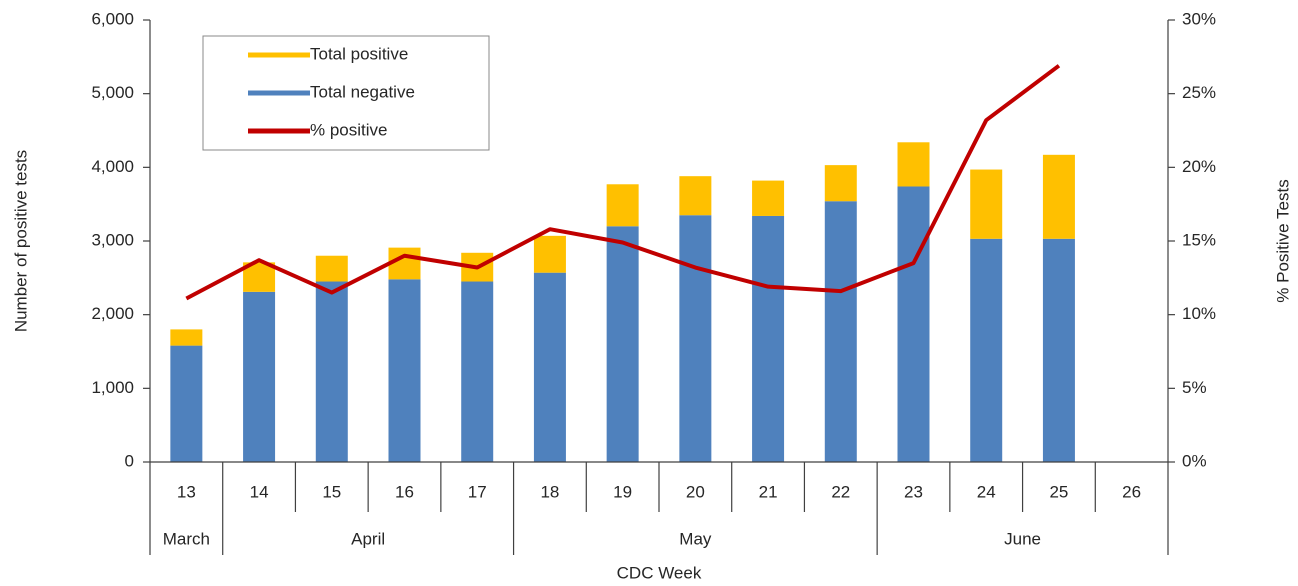 This screenshot has height=586, width=1298. What do you see at coordinates (186, 491) in the screenshot?
I see `x-tick-label: 13` at bounding box center [186, 491].